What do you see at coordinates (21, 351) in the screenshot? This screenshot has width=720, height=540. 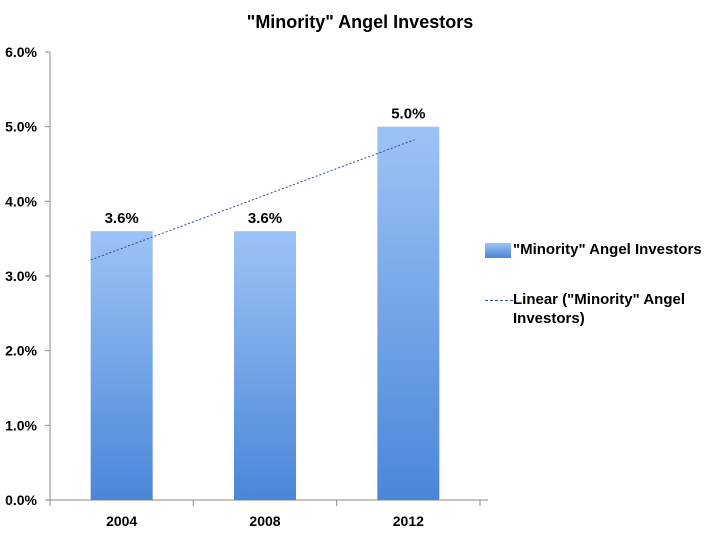 I see `y-tick-label: 2.0%` at bounding box center [21, 351].